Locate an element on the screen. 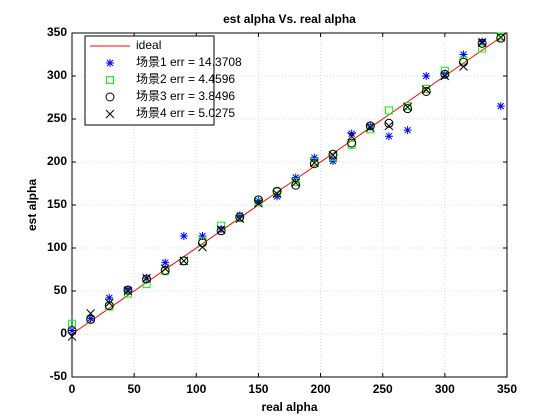 Image resolution: width=560 pixels, height=420 pixels. y-tick-label: -50 is located at coordinates (59, 376).